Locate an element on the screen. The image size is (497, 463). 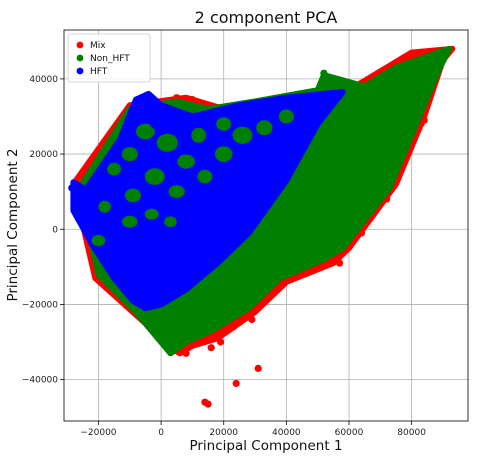
x-tick-label: 40000 is located at coordinates (286, 433).